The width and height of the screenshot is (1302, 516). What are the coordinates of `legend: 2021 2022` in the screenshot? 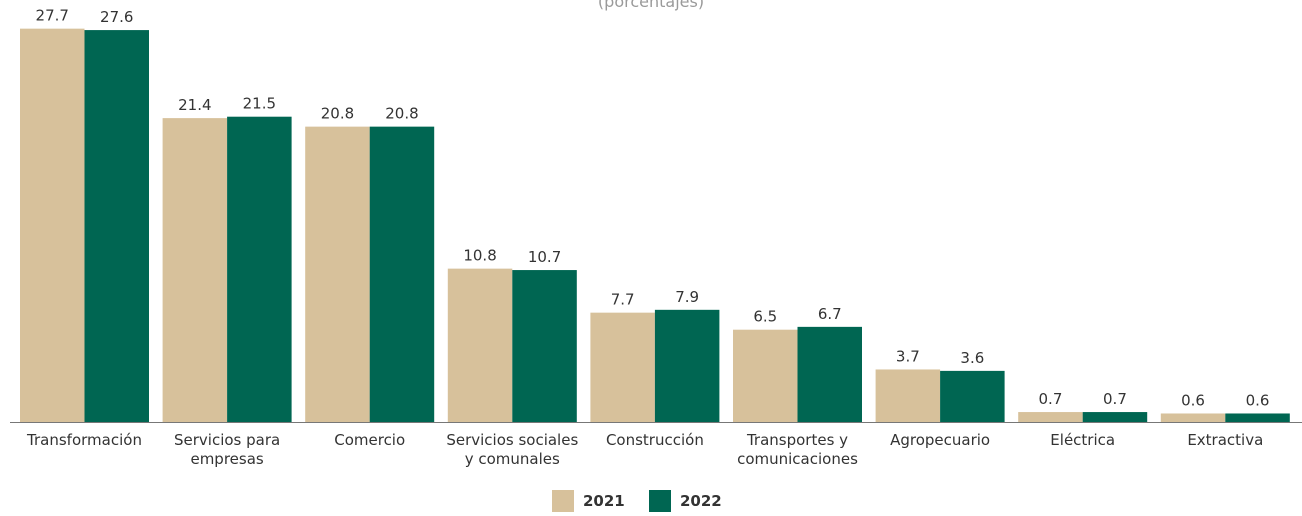 It's located at (651, 503).